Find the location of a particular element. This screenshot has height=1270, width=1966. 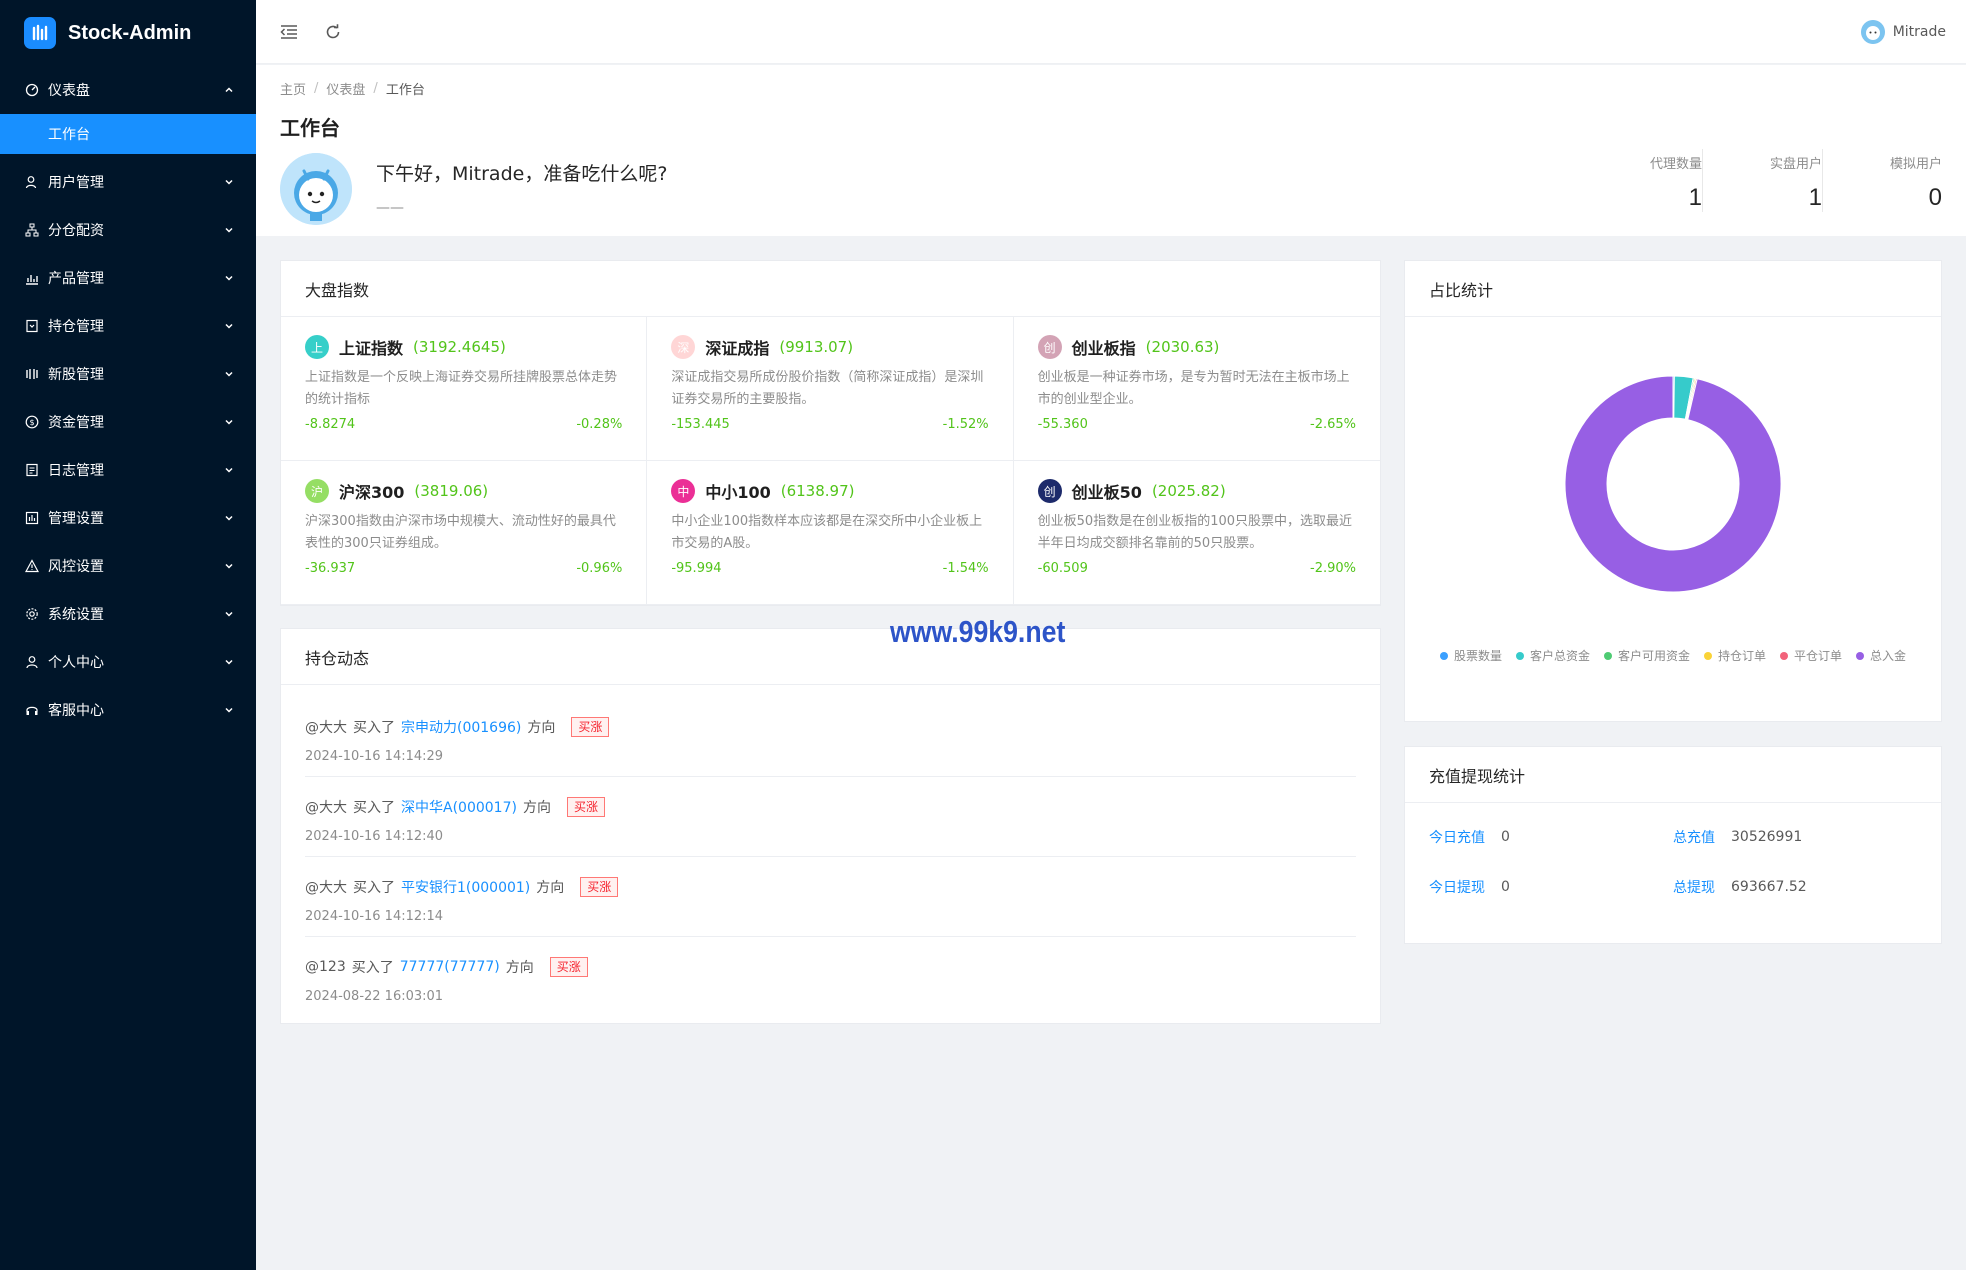

index-description: 沪深300指数由沪深市场中规模大、流动性好的最具代表性的300只证券组成。 is located at coordinates (460, 532).